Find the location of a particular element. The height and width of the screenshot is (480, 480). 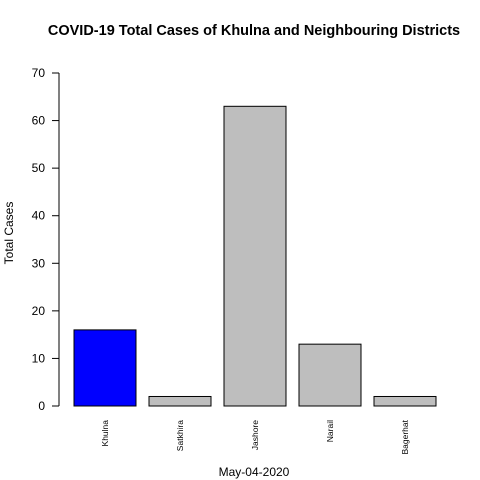

y-tick-label: 30 is located at coordinates (39, 263).